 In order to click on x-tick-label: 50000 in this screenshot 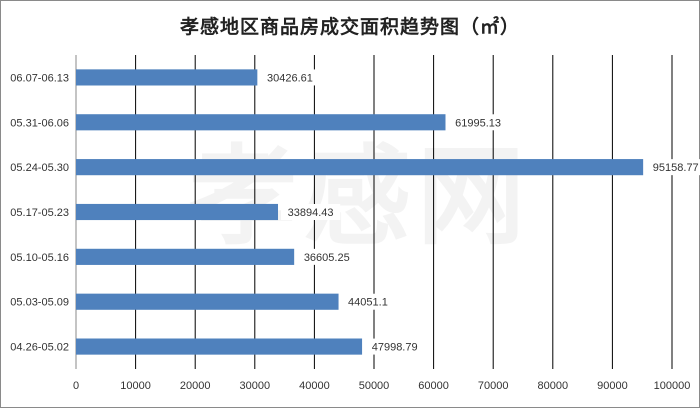, I will do `click(374, 386)`.